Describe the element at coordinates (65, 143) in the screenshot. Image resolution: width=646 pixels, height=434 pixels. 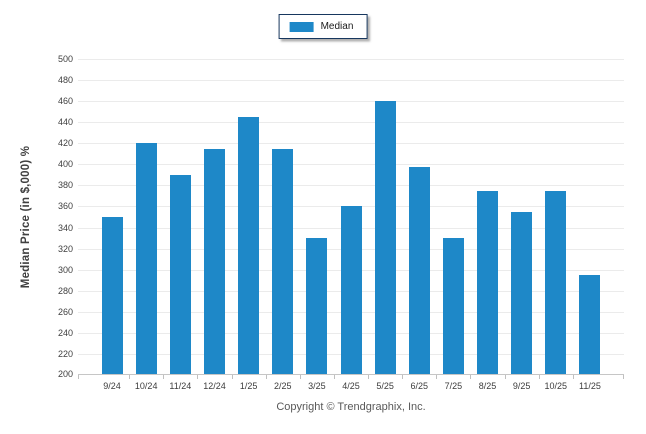
I see `y-tick-label: 420` at that location.